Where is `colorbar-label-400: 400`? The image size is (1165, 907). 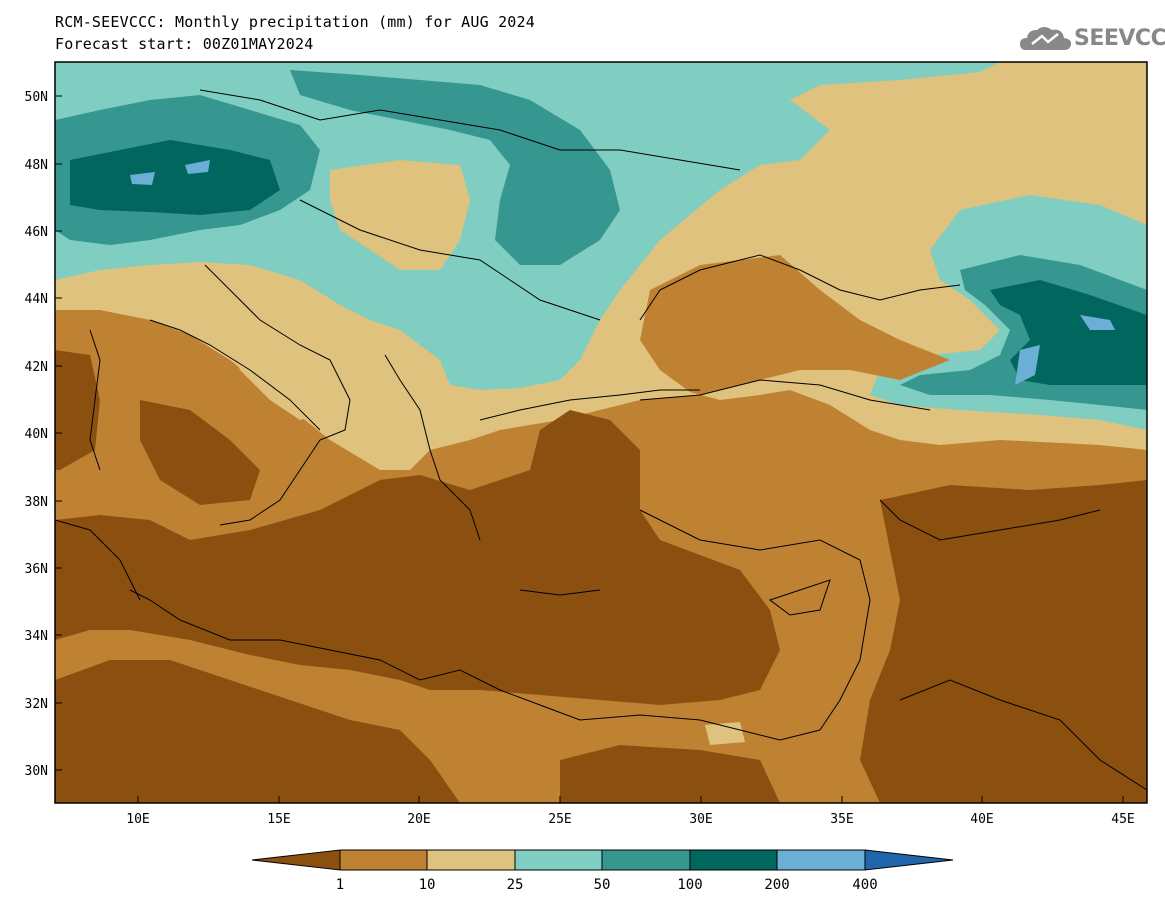 colorbar-label-400: 400 is located at coordinates (864, 885).